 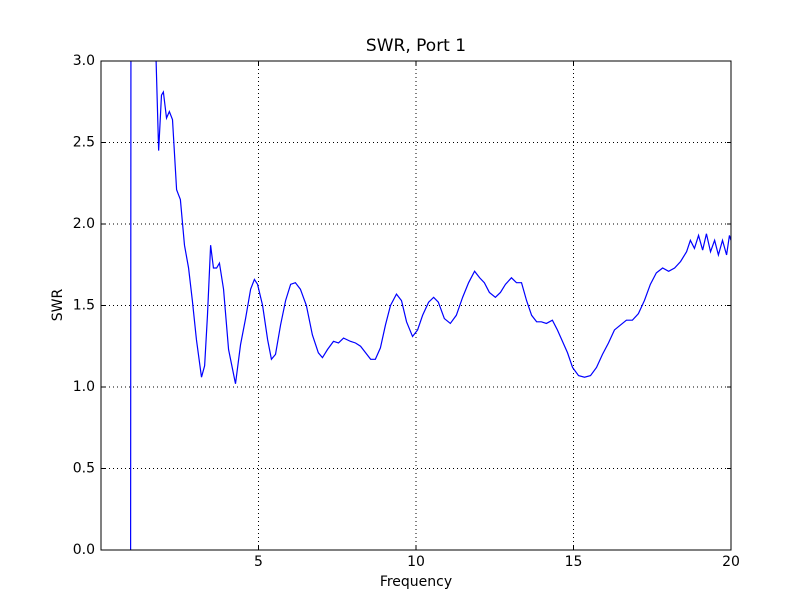 What do you see at coordinates (84, 224) in the screenshot?
I see `y-tick-label: 2.0` at bounding box center [84, 224].